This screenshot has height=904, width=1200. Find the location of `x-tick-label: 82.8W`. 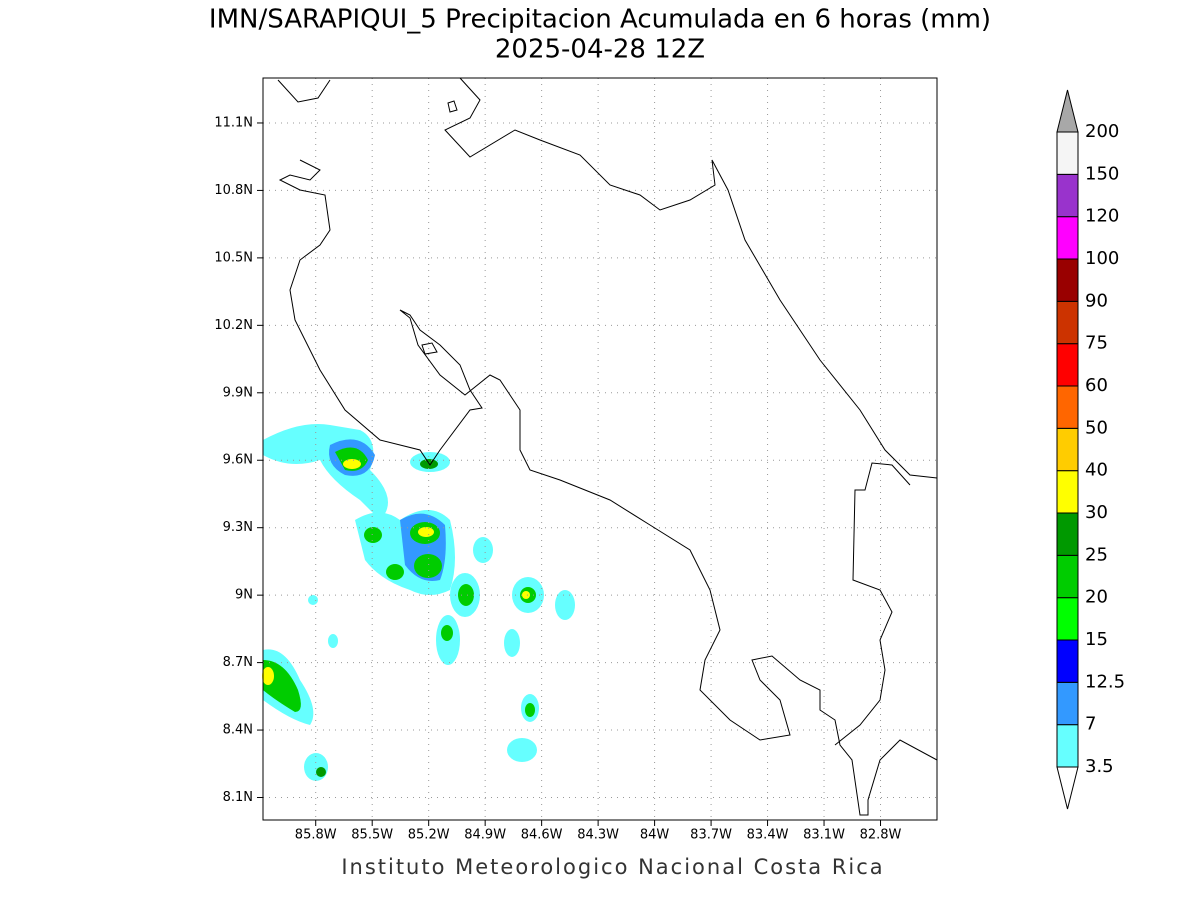

x-tick-label: 82.8W is located at coordinates (881, 835).